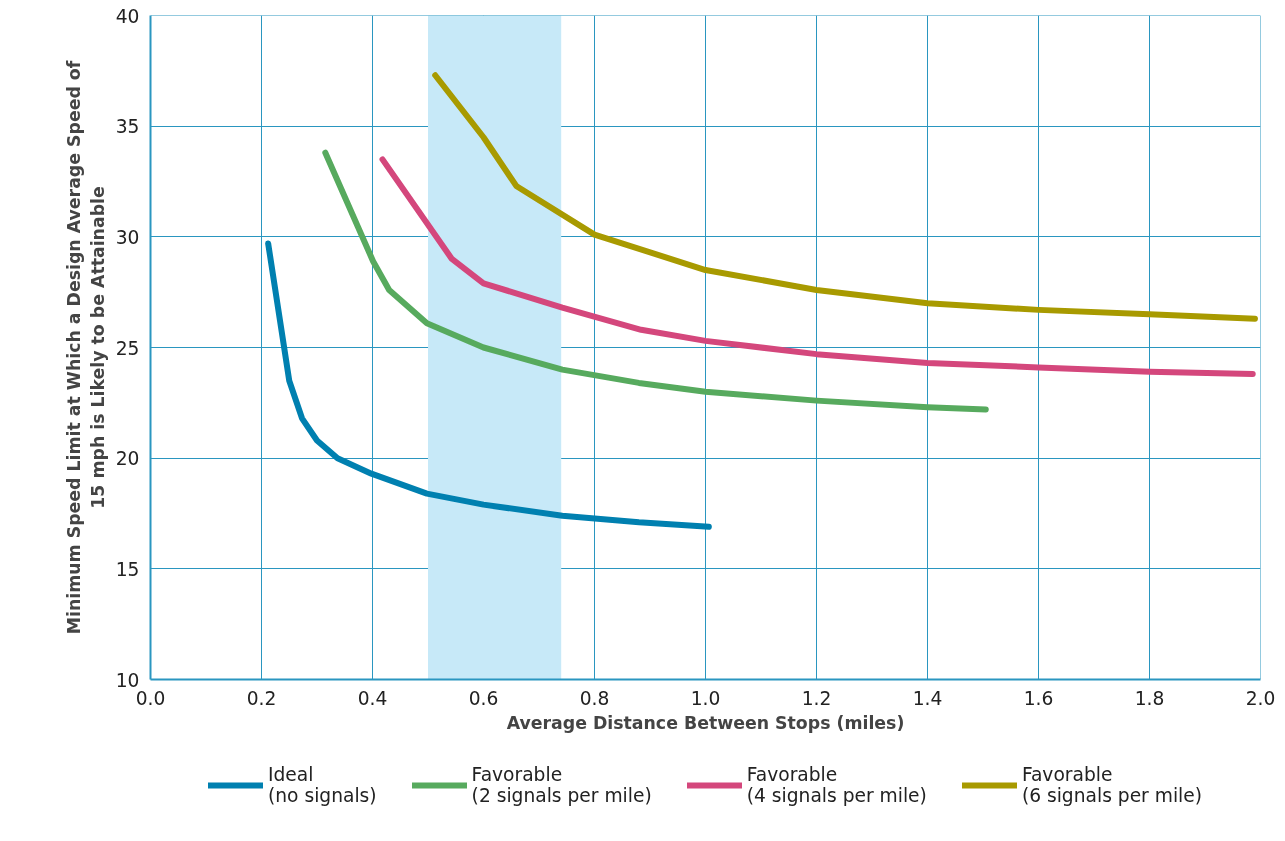  What do you see at coordinates (1260, 698) in the screenshot?
I see `x-tick-label: 2.0` at bounding box center [1260, 698].